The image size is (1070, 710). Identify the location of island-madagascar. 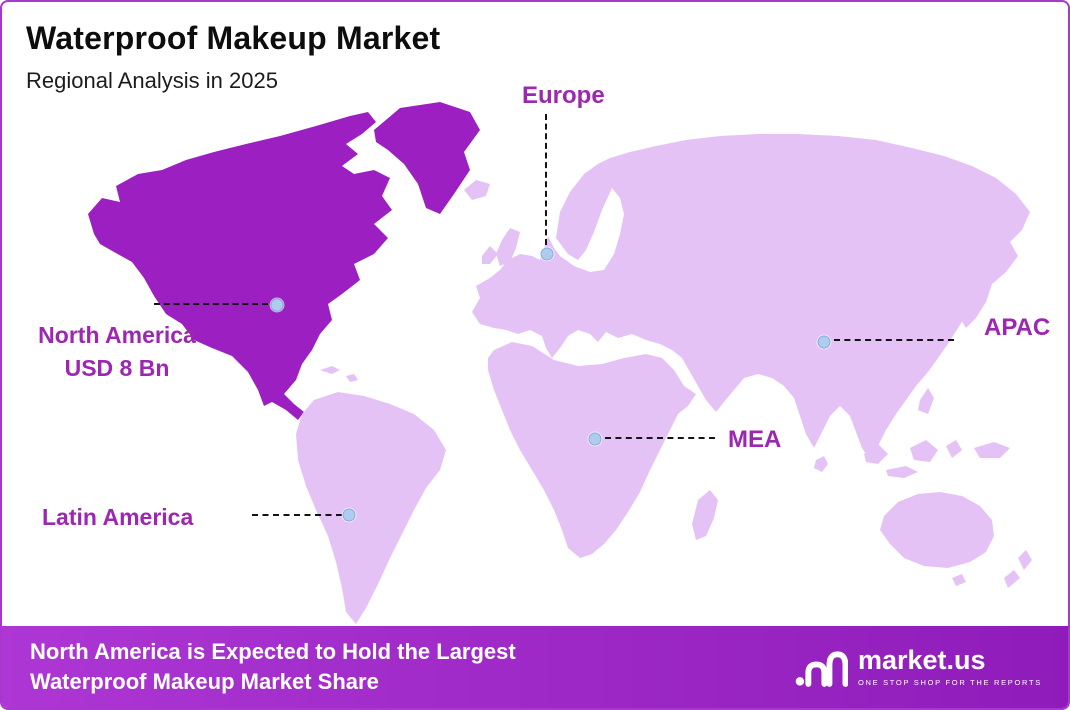
(705, 515).